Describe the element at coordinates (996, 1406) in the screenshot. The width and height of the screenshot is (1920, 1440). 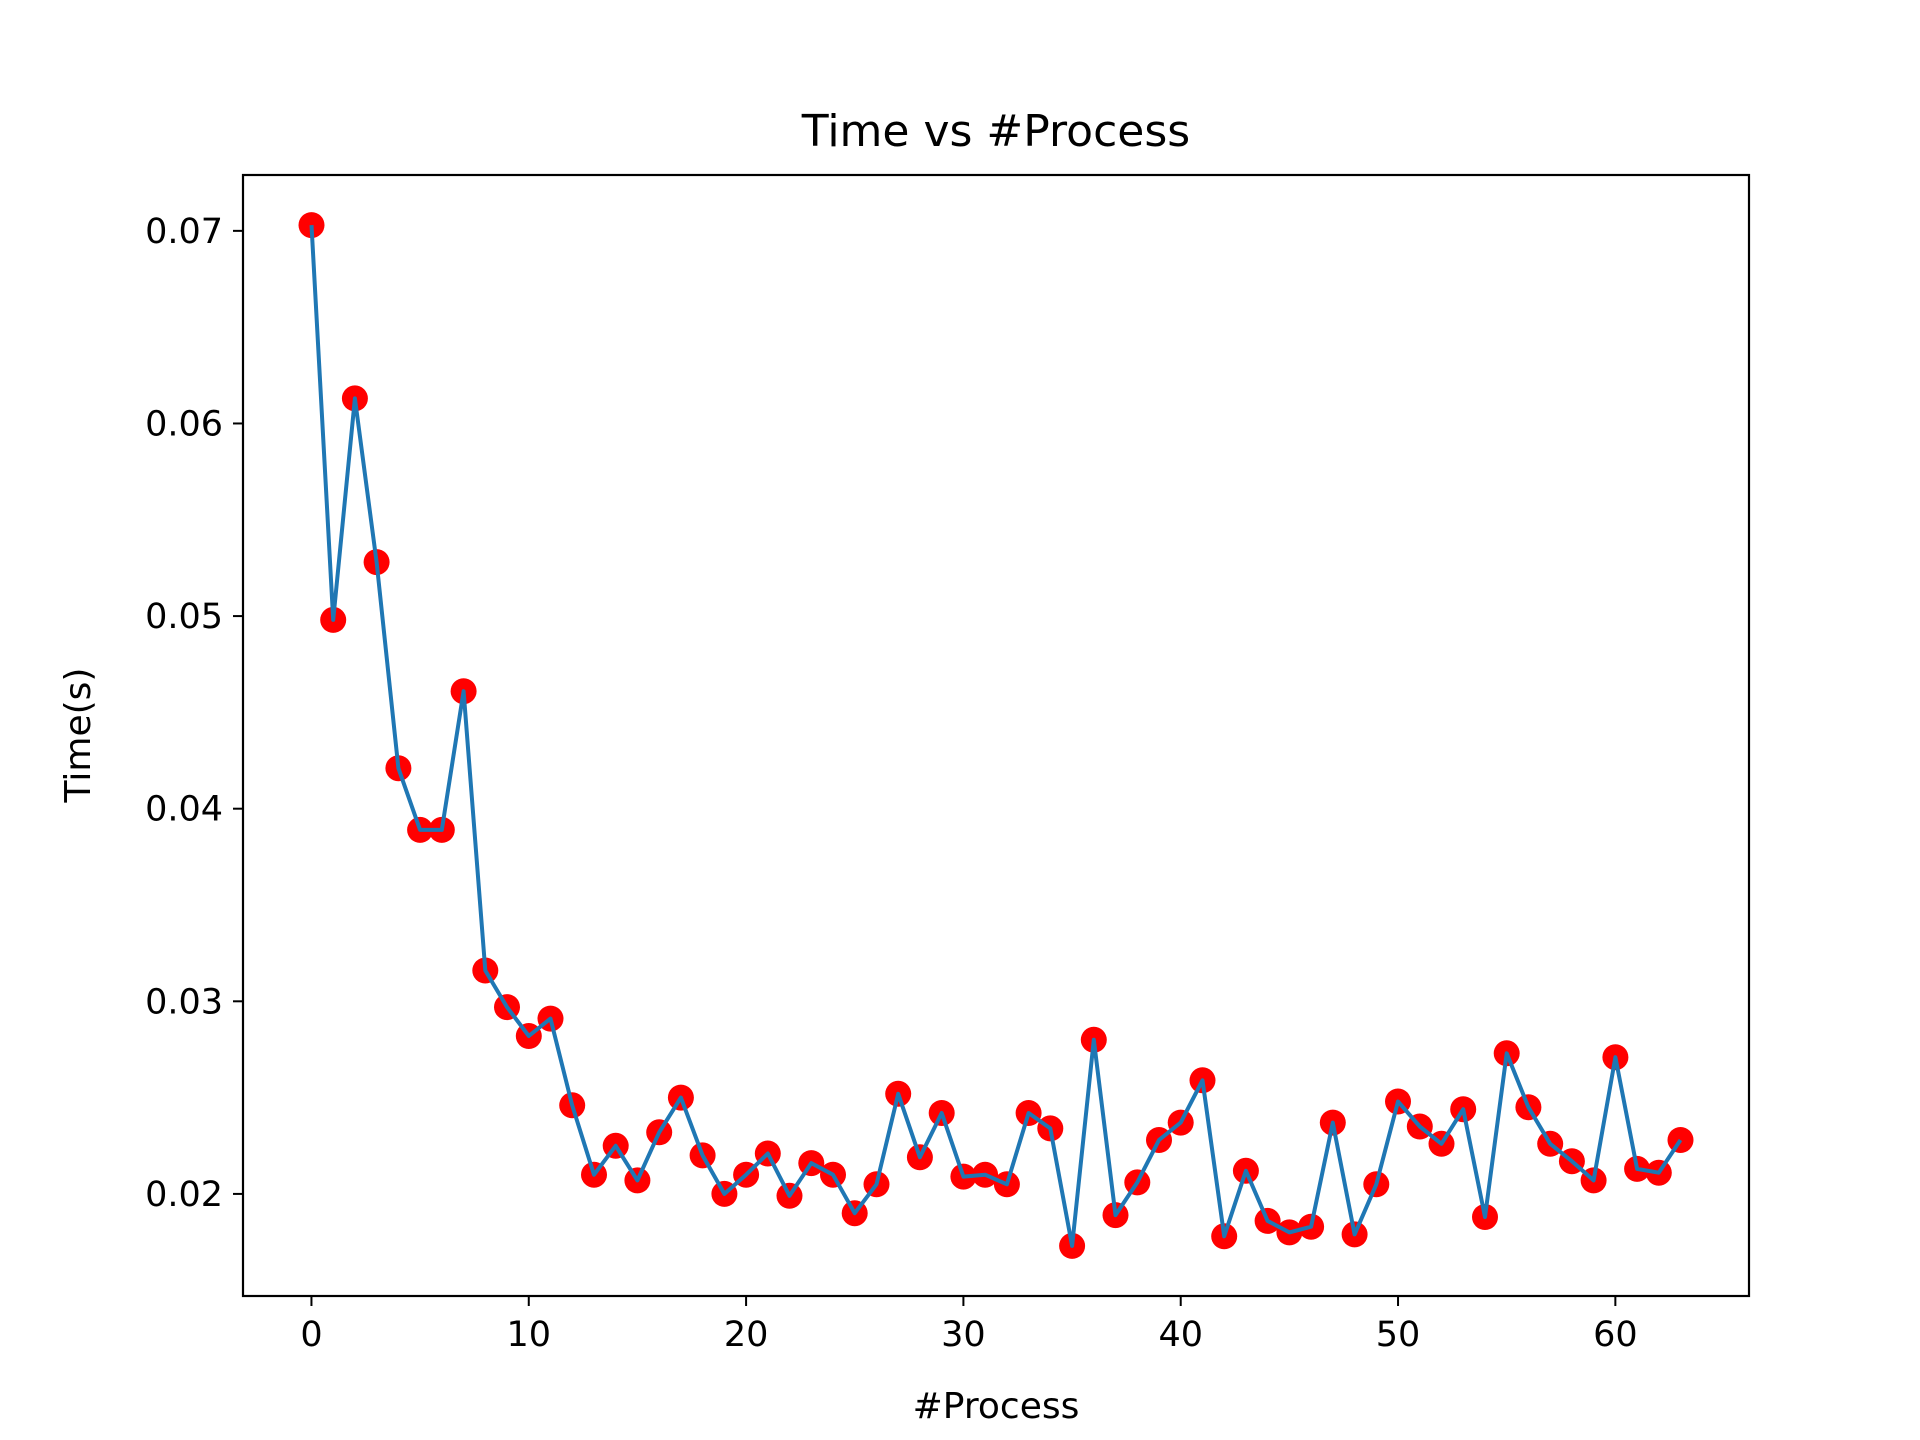
I see `x-axis-label: #Process` at that location.